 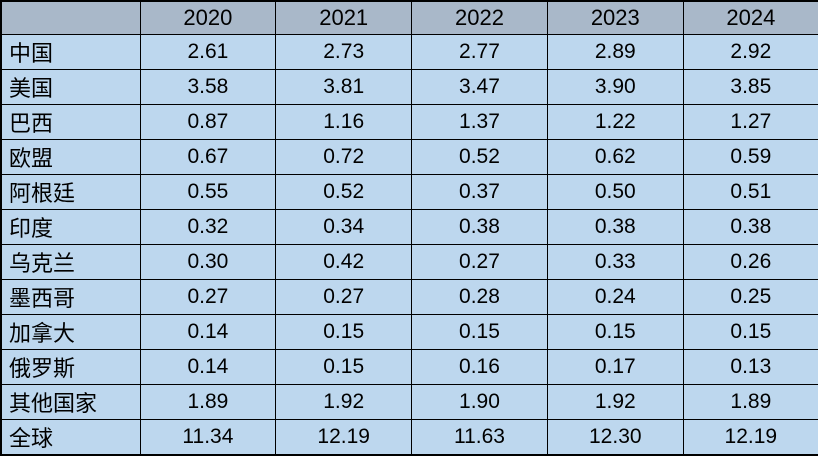 I want to click on table-row: 美国 3.58 3.81 3.47 3.90 3.85, so click(x=409, y=86).